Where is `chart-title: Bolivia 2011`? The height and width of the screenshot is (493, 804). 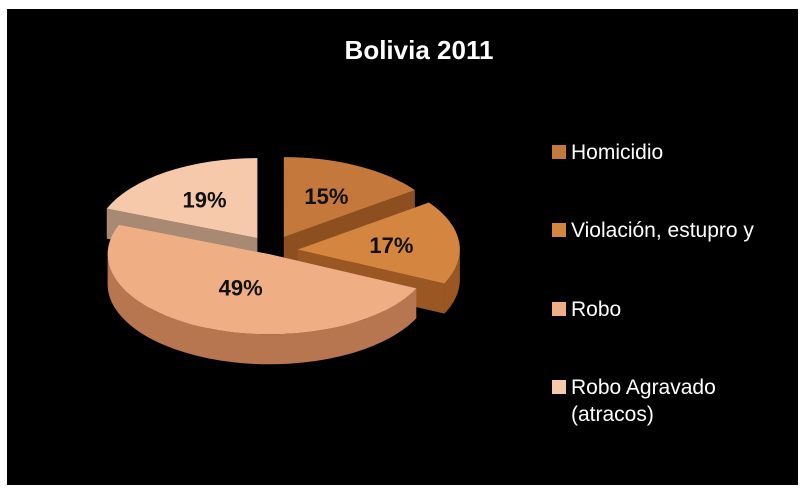 chart-title: Bolivia 2011 is located at coordinates (419, 50).